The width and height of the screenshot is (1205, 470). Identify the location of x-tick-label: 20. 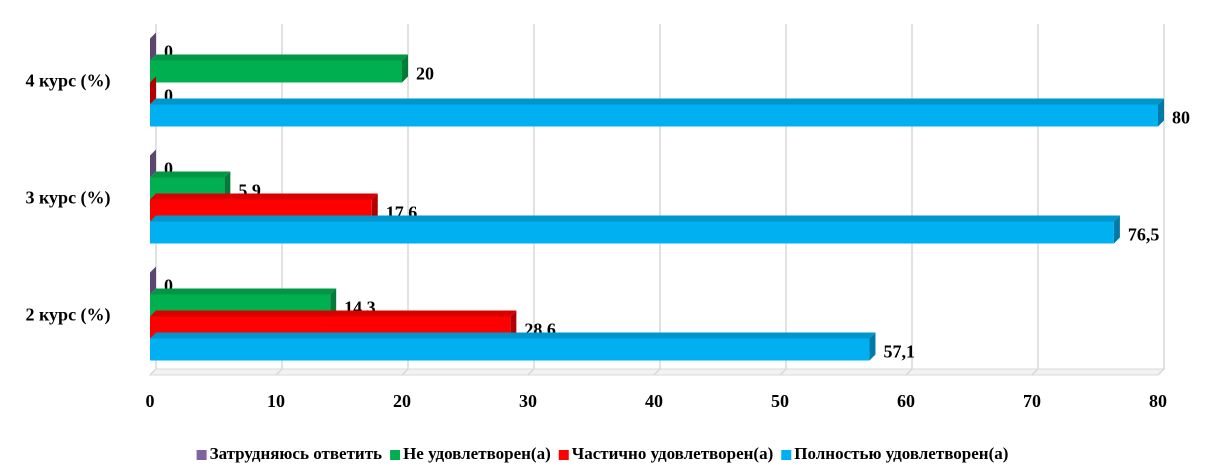
(402, 401).